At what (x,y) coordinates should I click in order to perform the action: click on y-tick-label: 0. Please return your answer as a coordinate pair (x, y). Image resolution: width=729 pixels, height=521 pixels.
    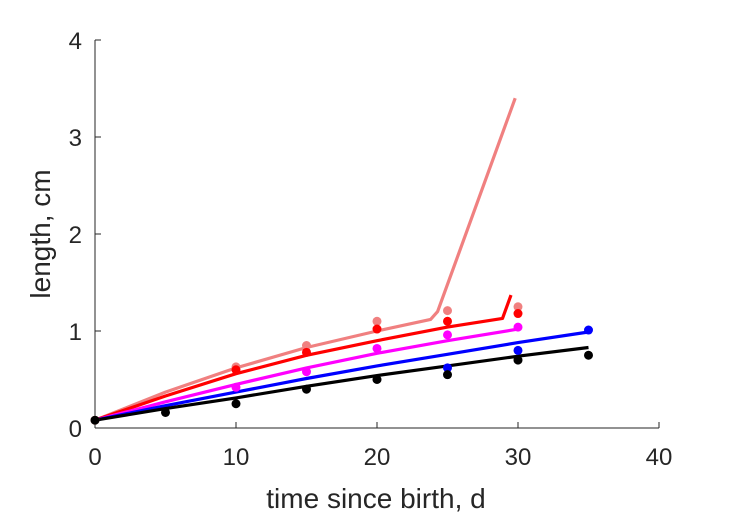
    Looking at the image, I should click on (75, 429).